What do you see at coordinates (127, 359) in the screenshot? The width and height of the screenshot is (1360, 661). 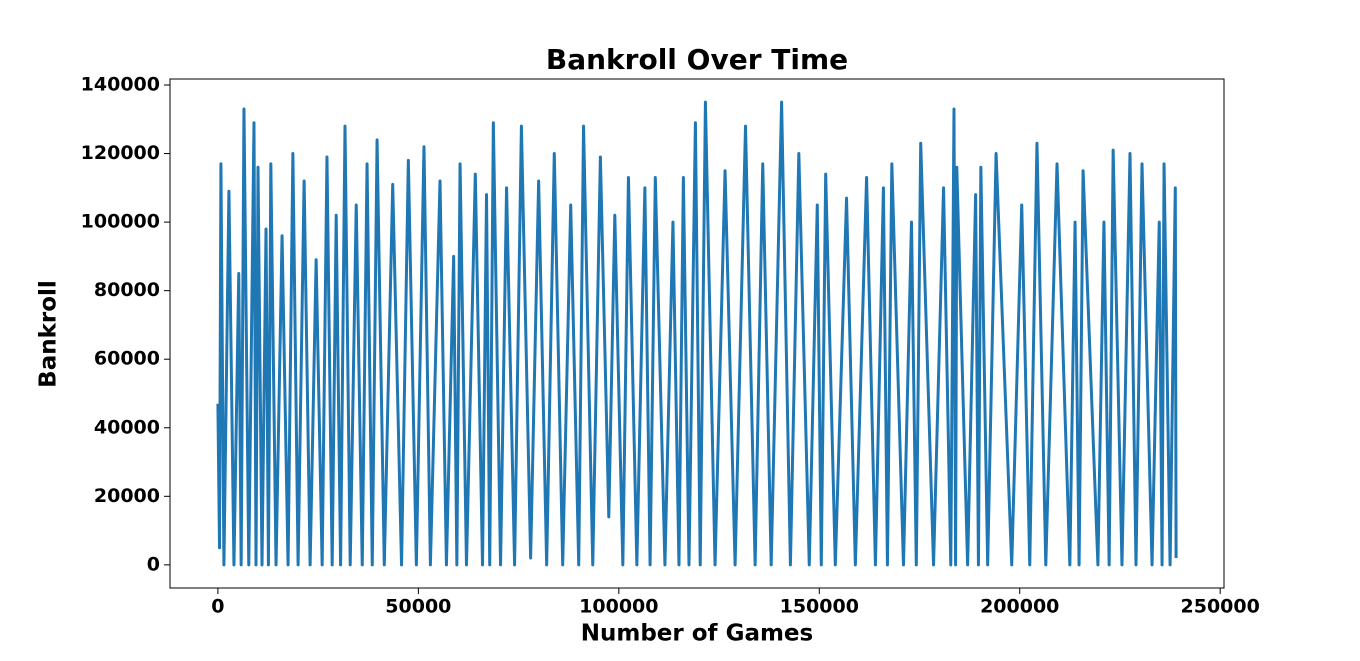 I see `y-tick-label: 60000` at bounding box center [127, 359].